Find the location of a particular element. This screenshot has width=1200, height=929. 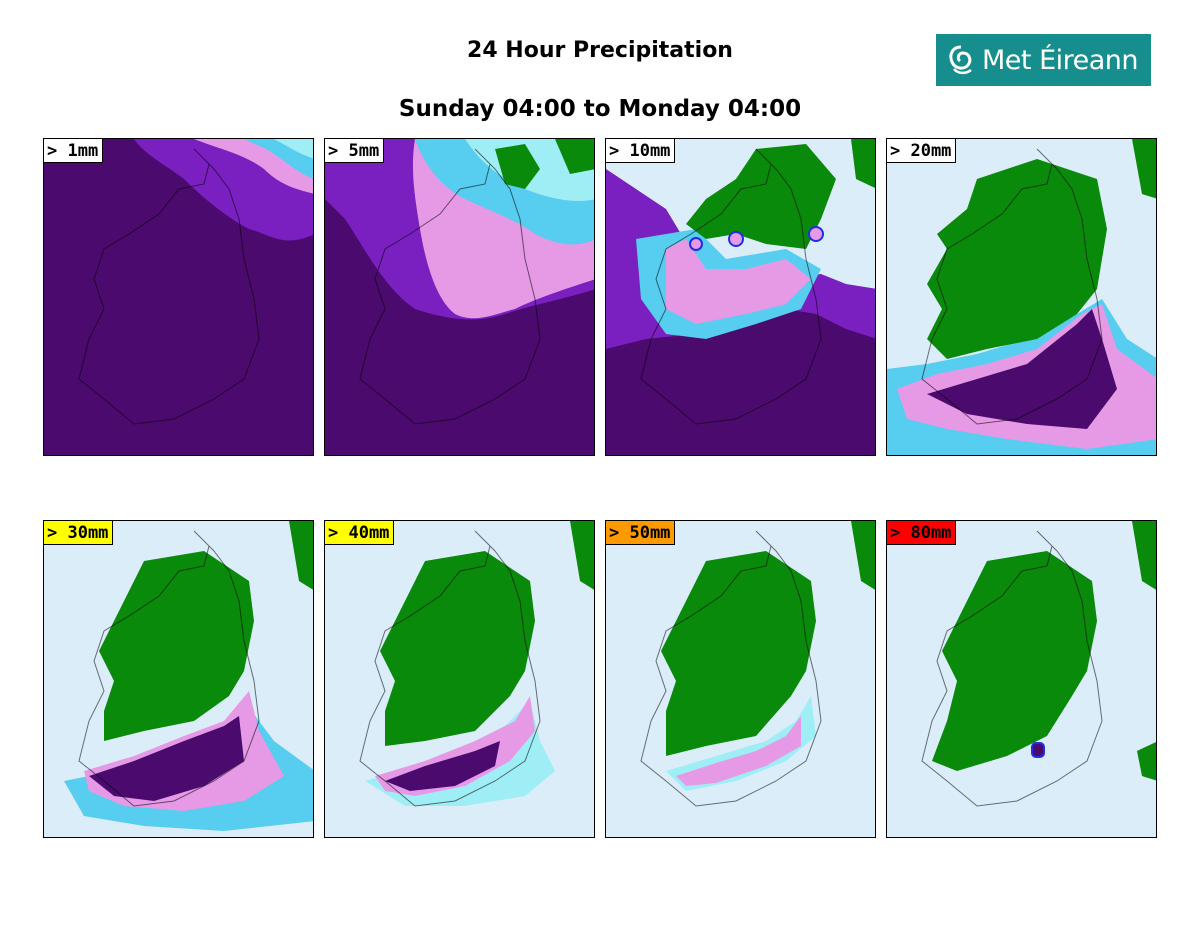

logo-text: Met Éireann is located at coordinates (1060, 60).